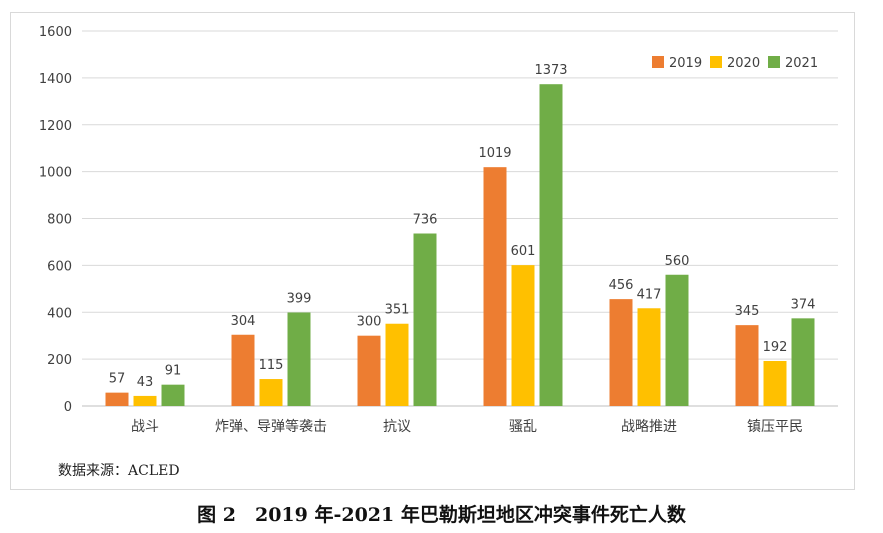 Image resolution: width=883 pixels, height=533 pixels. What do you see at coordinates (550, 70) in the screenshot?
I see `data-label: 1373` at bounding box center [550, 70].